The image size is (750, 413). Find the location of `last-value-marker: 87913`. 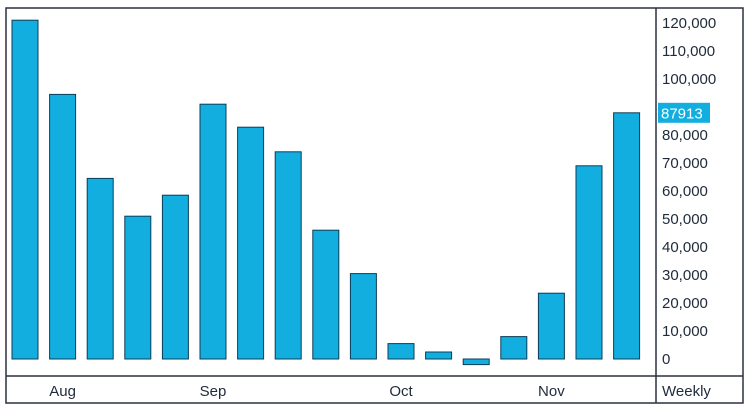

last-value-marker: 87913 is located at coordinates (684, 112).